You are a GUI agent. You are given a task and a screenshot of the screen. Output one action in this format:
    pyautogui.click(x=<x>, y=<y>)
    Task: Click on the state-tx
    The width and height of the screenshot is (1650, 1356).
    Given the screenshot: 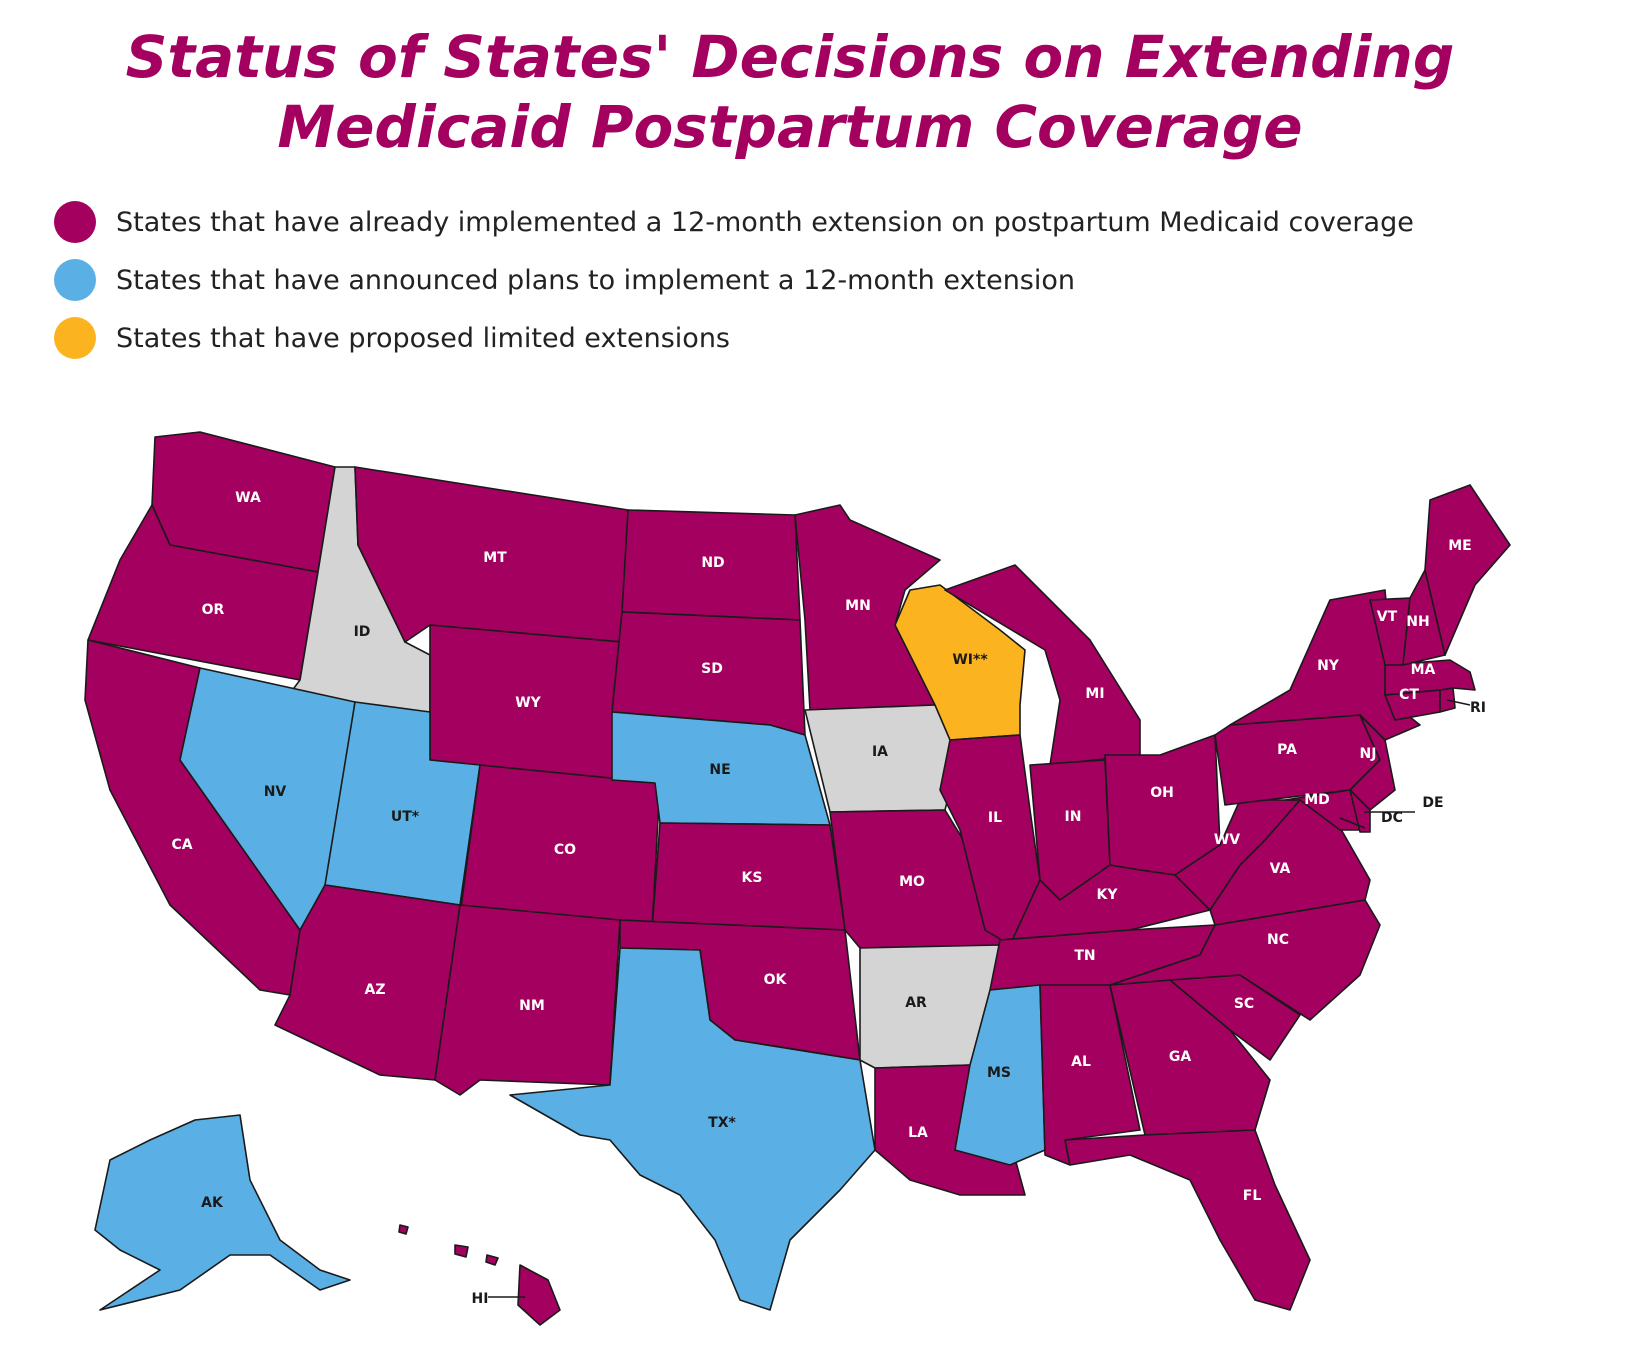 What is the action you would take?
    pyautogui.click(x=692, y=1129)
    